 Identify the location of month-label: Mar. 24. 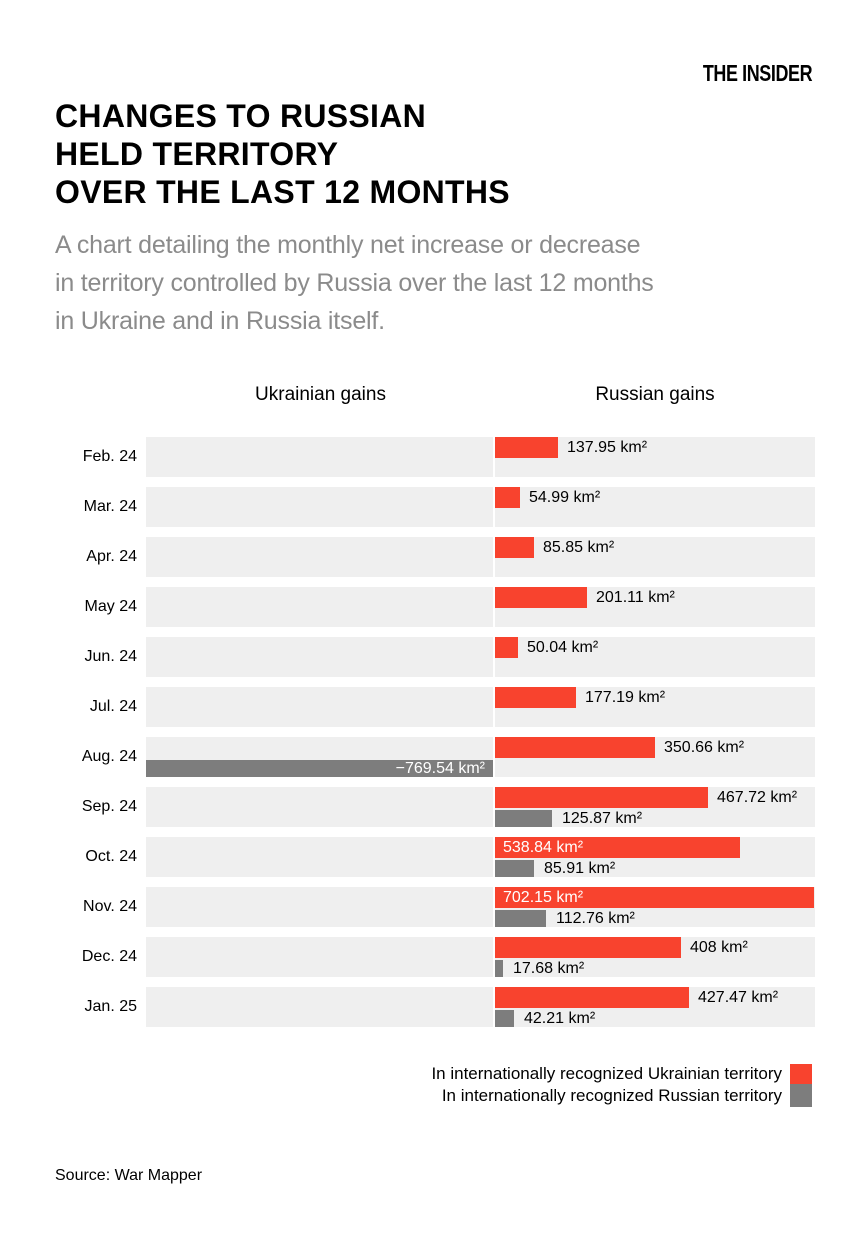
(110, 506).